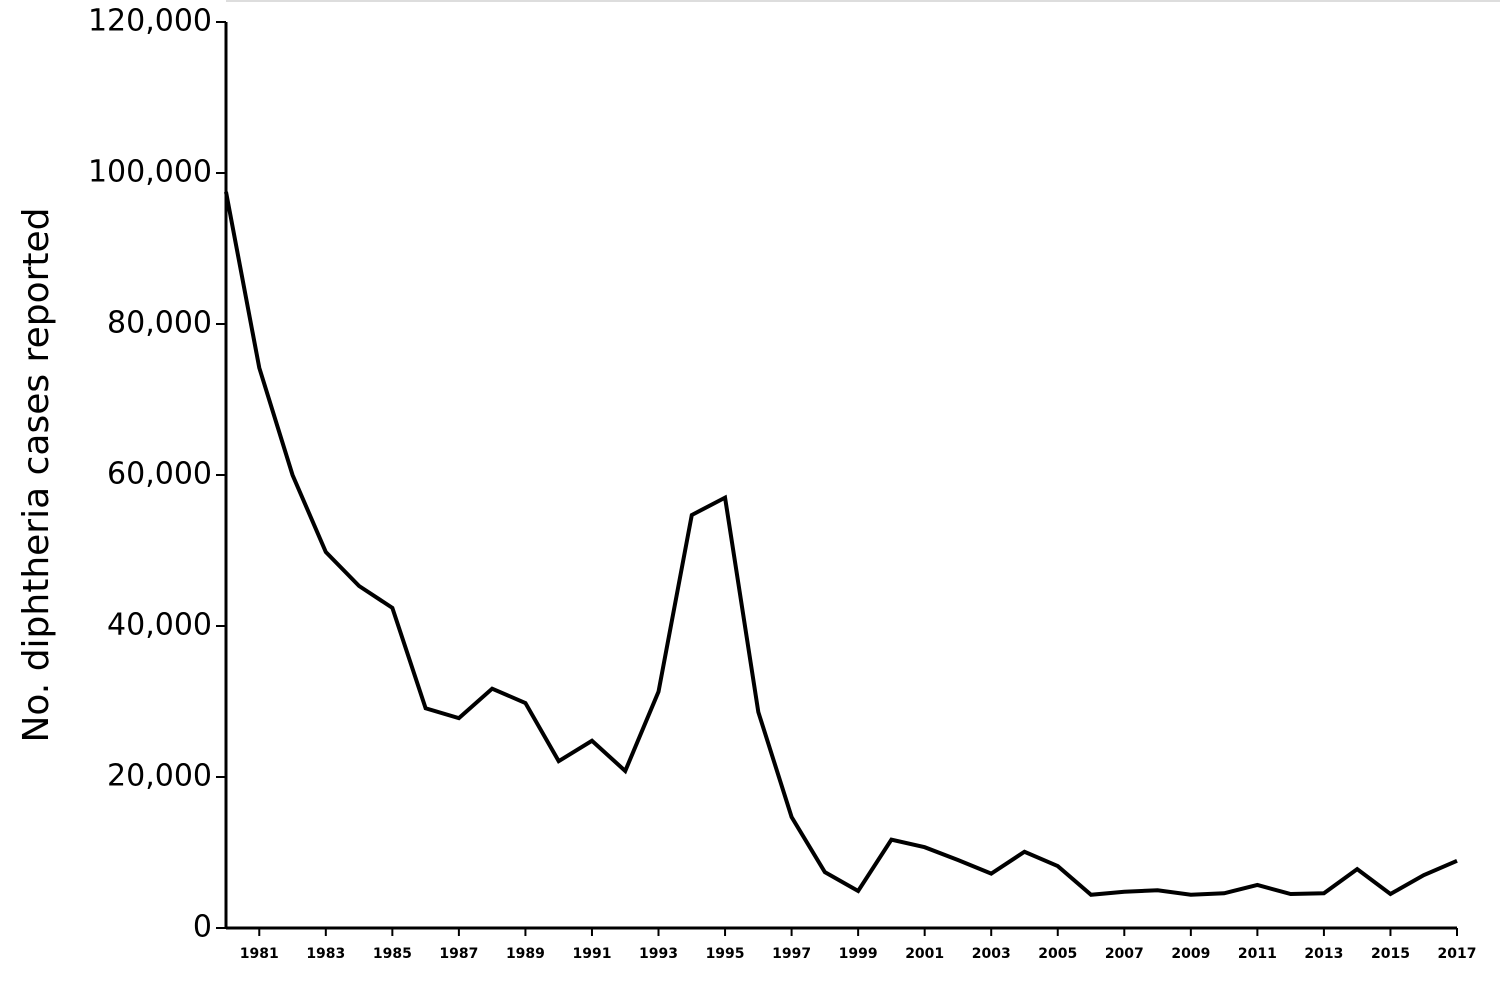 The width and height of the screenshot is (1500, 989). Describe the element at coordinates (202, 927) in the screenshot. I see `y-tick-label: 0` at that location.